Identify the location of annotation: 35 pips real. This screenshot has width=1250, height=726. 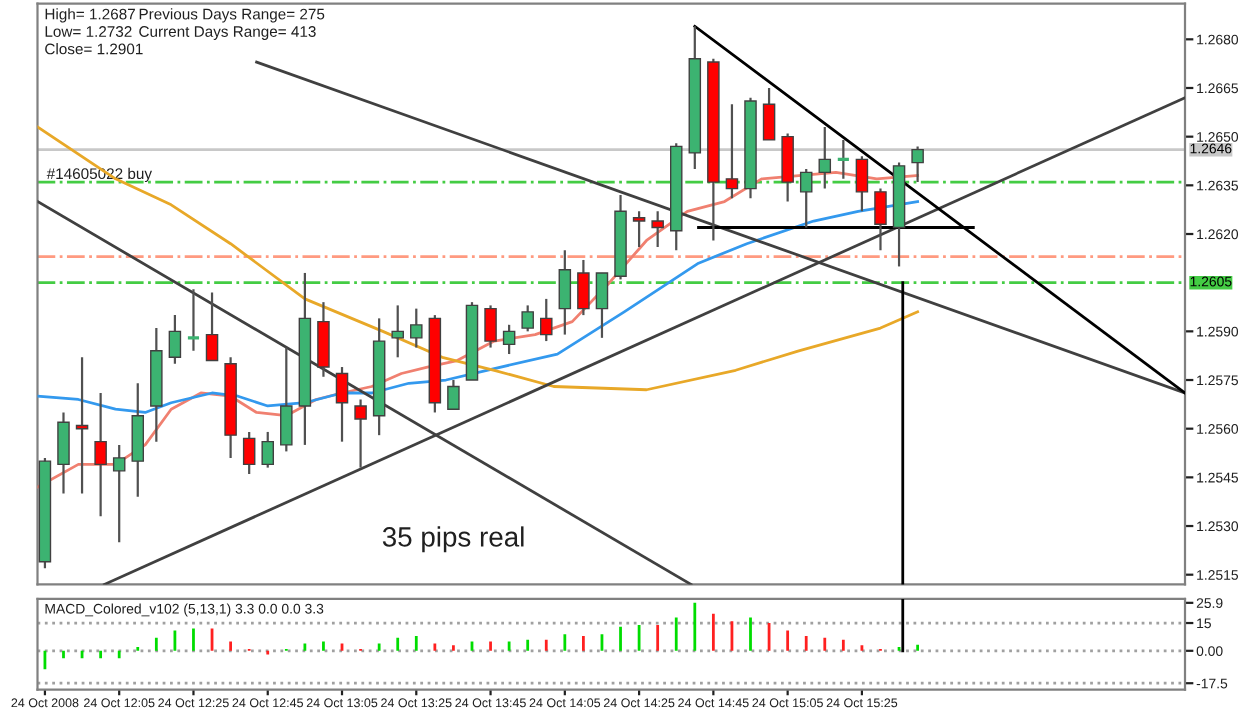
(453, 539).